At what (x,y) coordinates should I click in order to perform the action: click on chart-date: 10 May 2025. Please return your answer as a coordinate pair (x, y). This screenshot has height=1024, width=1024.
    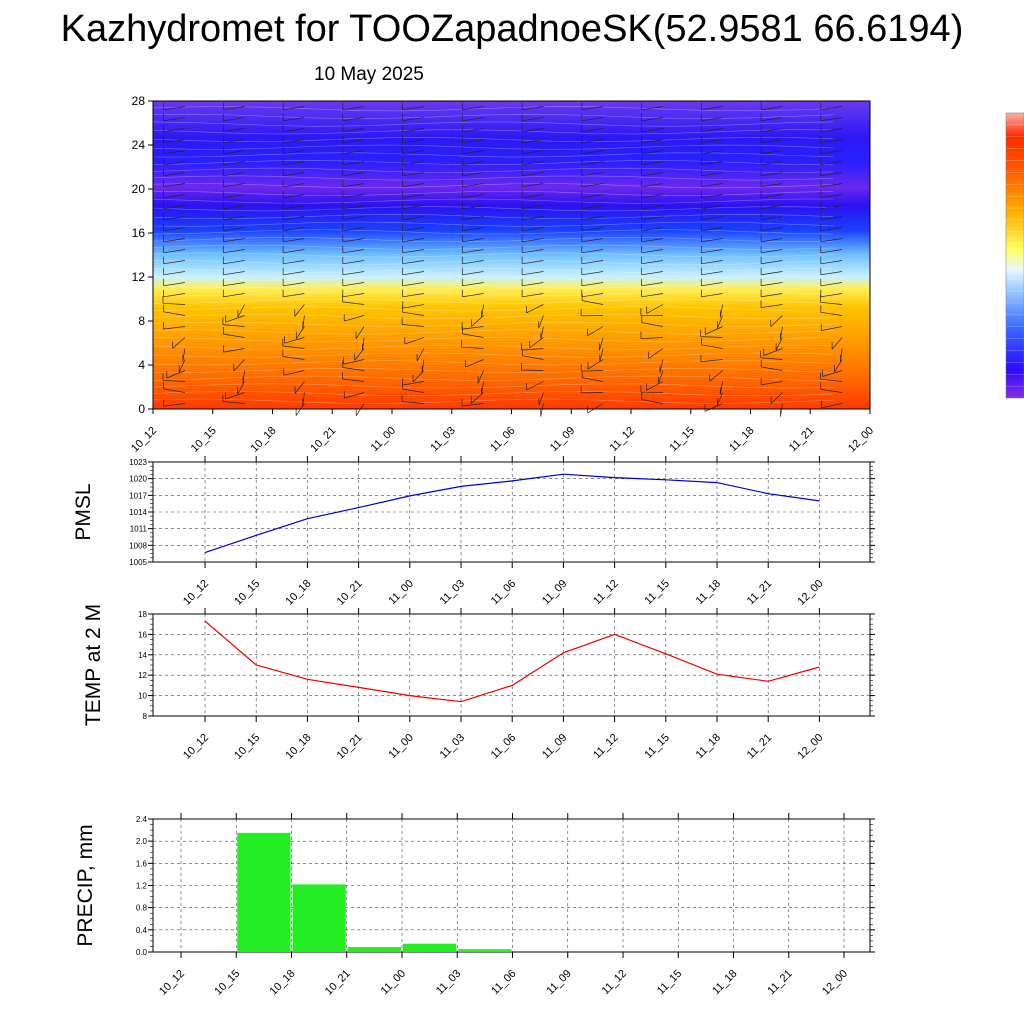
    Looking at the image, I should click on (369, 74).